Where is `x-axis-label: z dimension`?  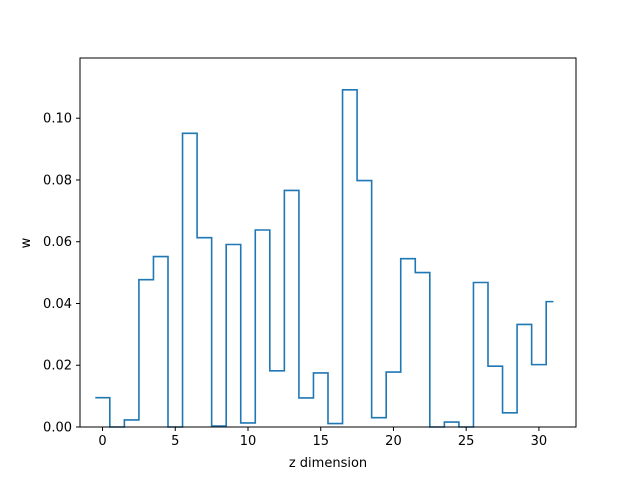 x-axis-label: z dimension is located at coordinates (328, 463).